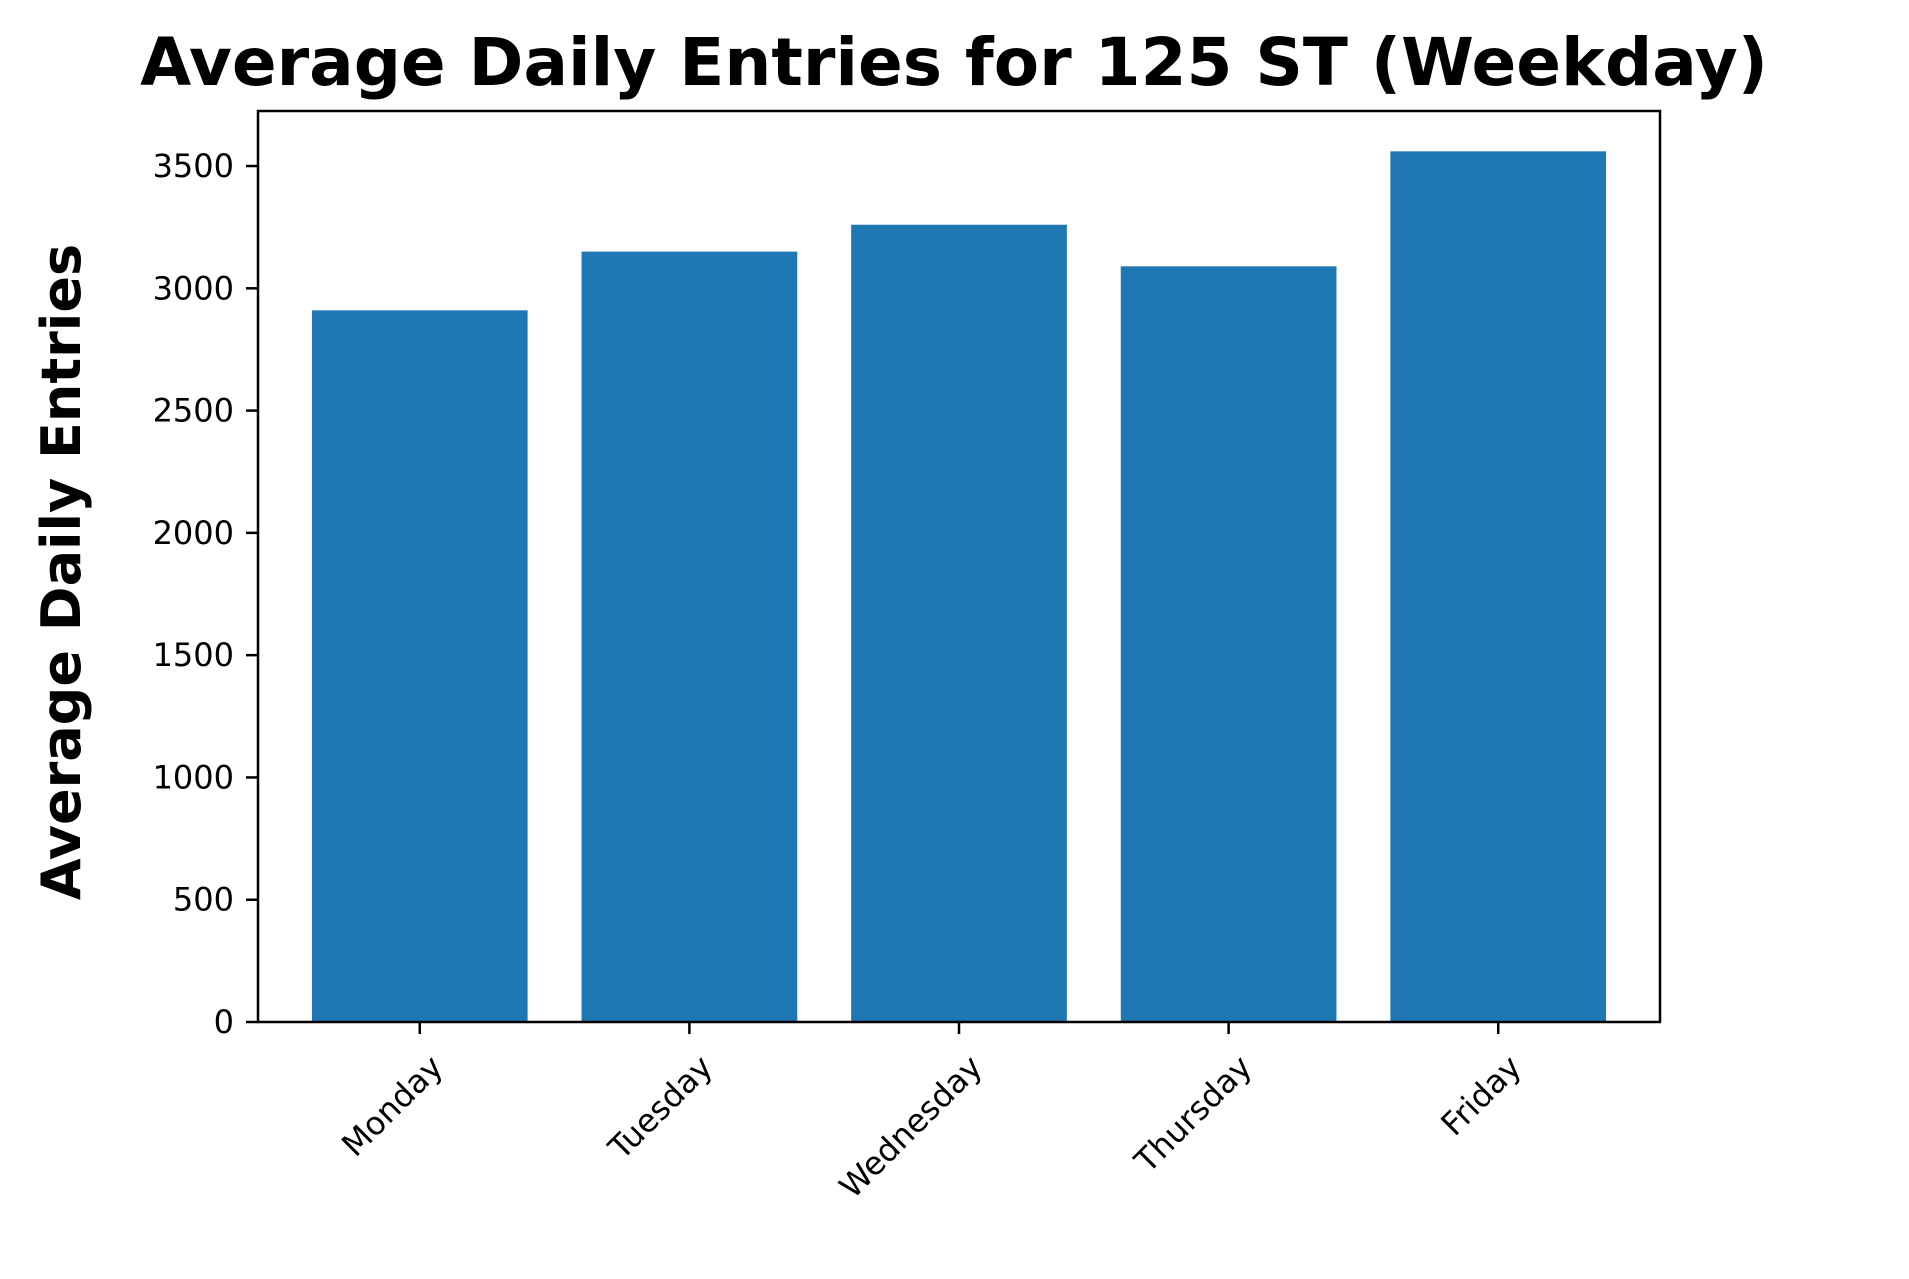  Describe the element at coordinates (911, 1127) in the screenshot. I see `x-tick-label: Wednesday` at that location.